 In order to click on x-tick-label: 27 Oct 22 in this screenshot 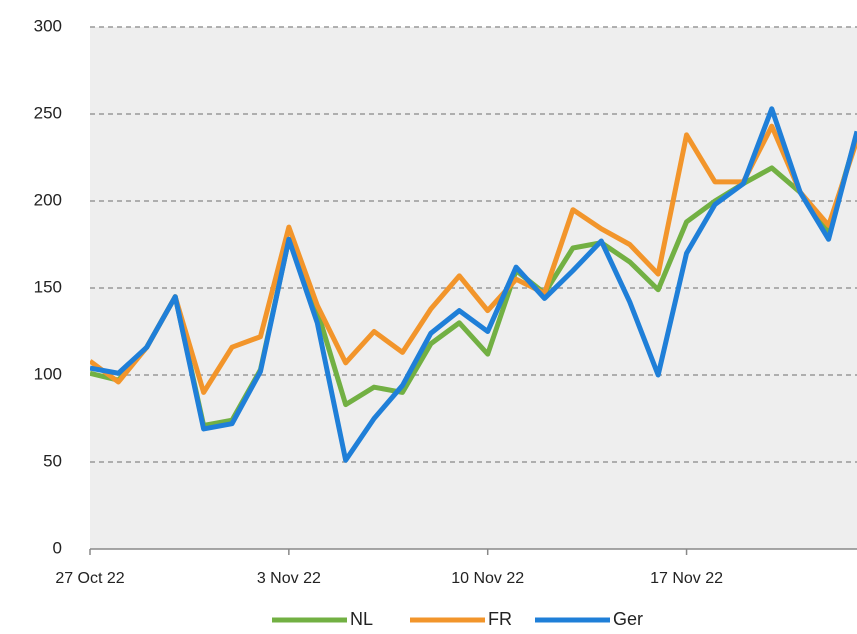, I will do `click(89, 578)`.